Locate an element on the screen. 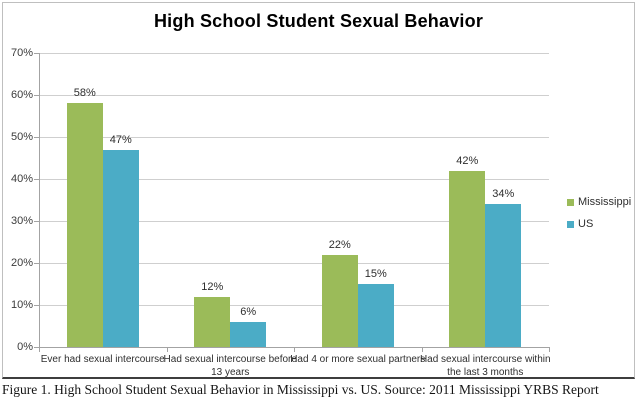  legend-item-mississippi: Mississippi is located at coordinates (599, 202).